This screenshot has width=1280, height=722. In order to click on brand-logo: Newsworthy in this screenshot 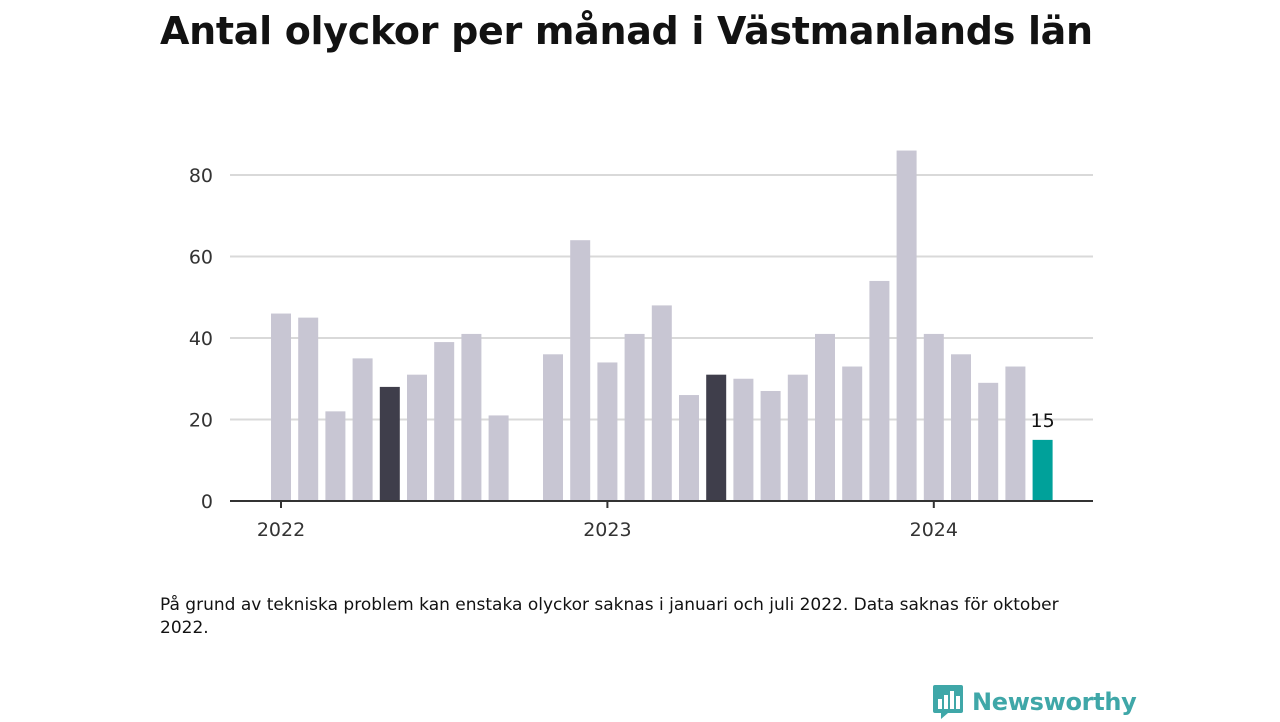, I will do `click(1034, 702)`.